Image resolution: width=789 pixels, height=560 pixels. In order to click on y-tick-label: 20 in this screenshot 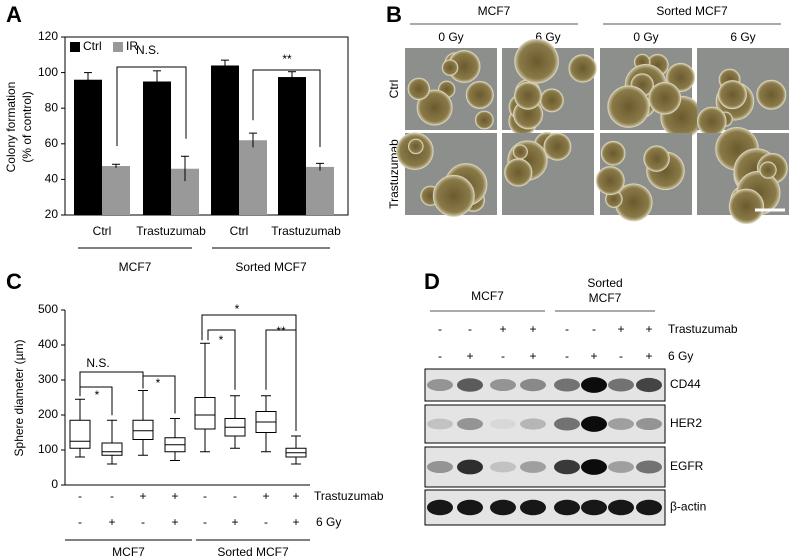, I will do `click(52, 214)`.